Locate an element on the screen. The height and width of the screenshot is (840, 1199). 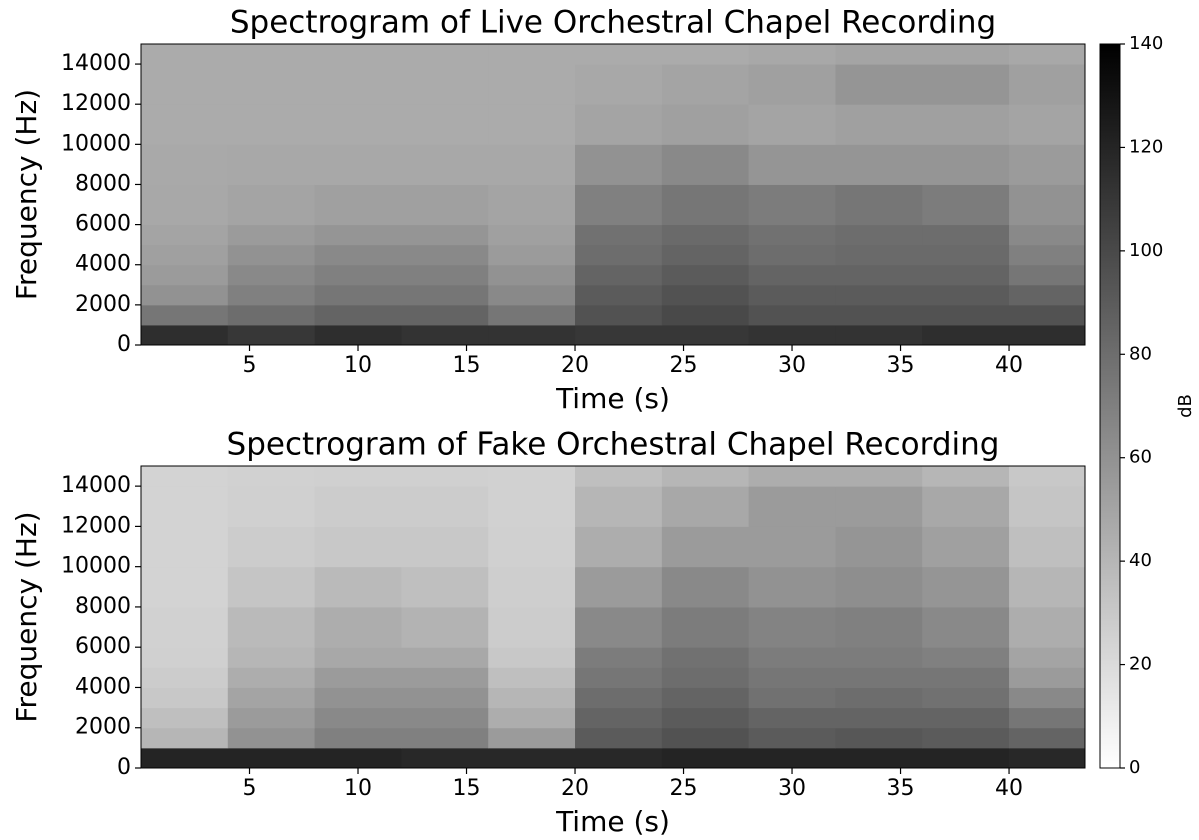
x-tick-label: 40 is located at coordinates (1009, 788).